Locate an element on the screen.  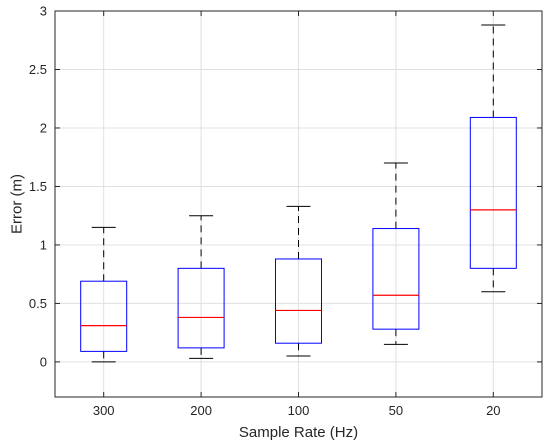
y-tick-label: 1 is located at coordinates (43, 244).